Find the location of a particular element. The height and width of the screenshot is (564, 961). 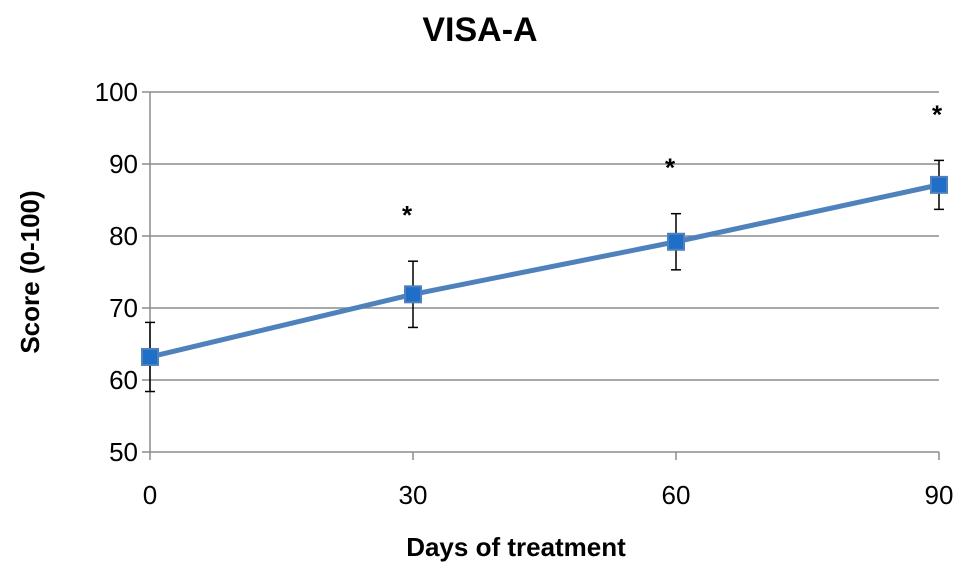

chart-title: VISA-A is located at coordinates (479, 30).